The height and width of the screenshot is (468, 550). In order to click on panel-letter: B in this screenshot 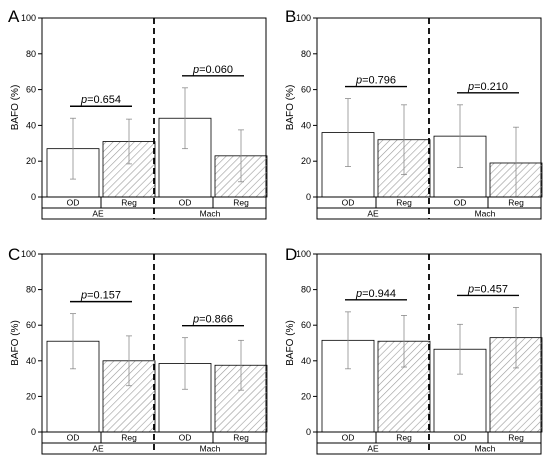, I will do `click(291, 16)`.